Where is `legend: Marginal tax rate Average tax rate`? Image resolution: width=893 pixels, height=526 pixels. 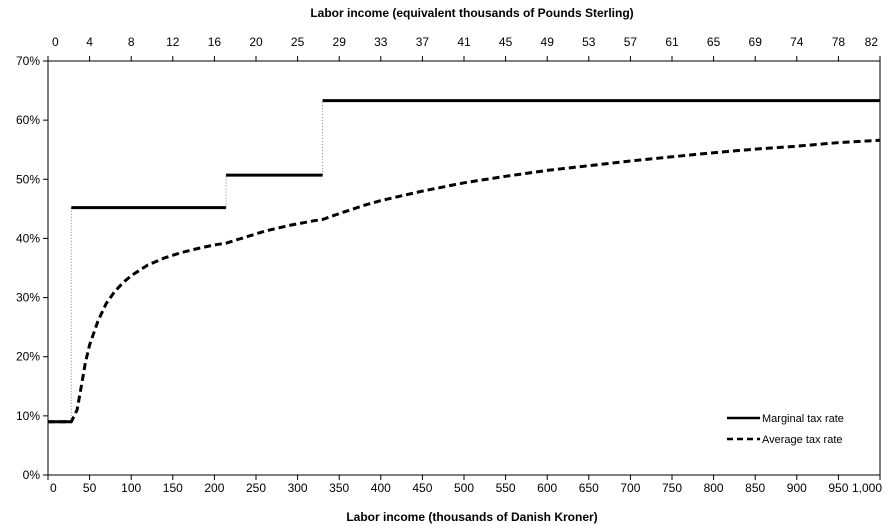 legend: Marginal tax rate Average tax rate is located at coordinates (785, 429).